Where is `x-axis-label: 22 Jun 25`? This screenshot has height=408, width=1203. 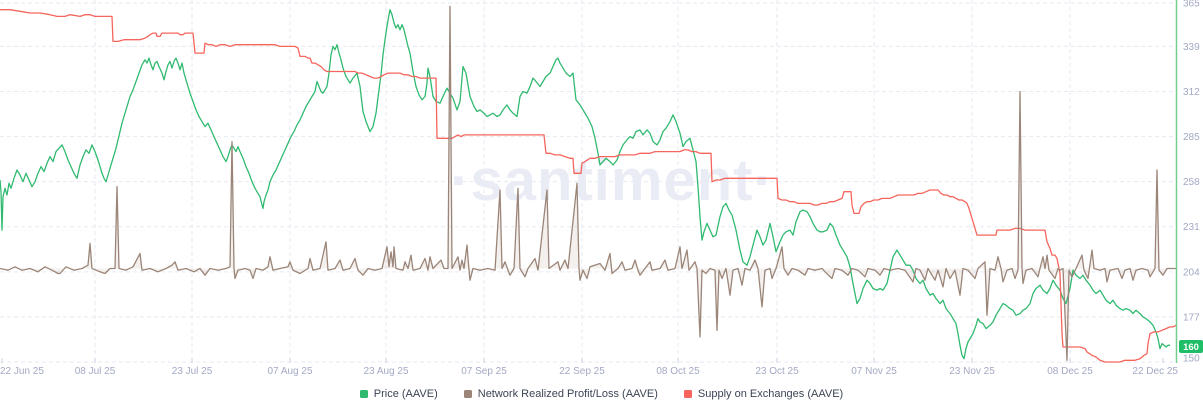 x-axis-label: 22 Jun 25 is located at coordinates (22, 371).